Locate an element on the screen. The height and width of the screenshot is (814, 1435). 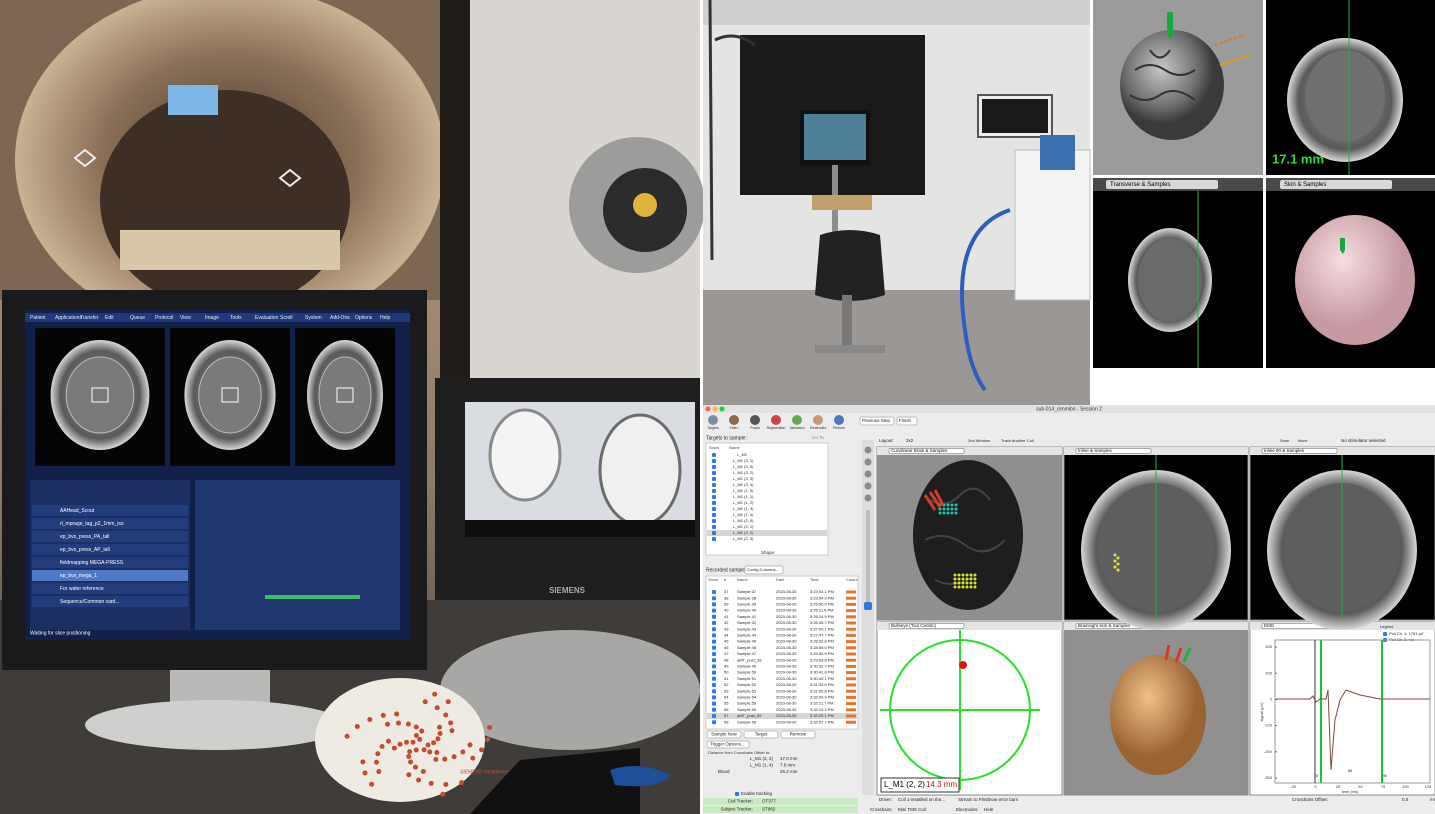
button-label: Target is located at coordinates (761, 734).